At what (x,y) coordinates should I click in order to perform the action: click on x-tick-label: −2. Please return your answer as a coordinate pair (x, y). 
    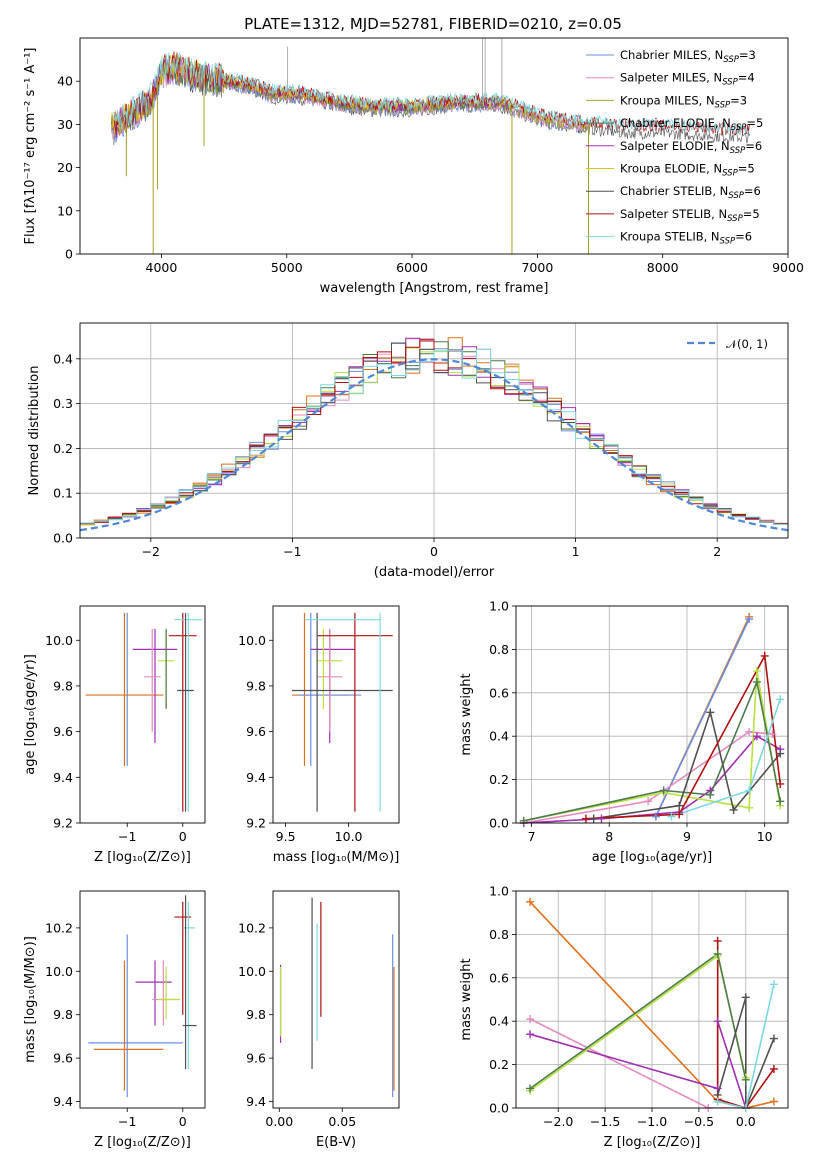
    Looking at the image, I should click on (151, 551).